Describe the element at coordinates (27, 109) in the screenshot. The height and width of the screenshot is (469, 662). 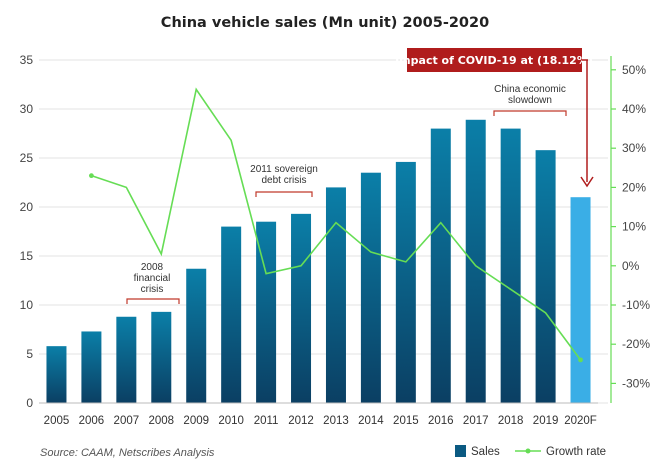
I see `left-tick-label: 30` at that location.